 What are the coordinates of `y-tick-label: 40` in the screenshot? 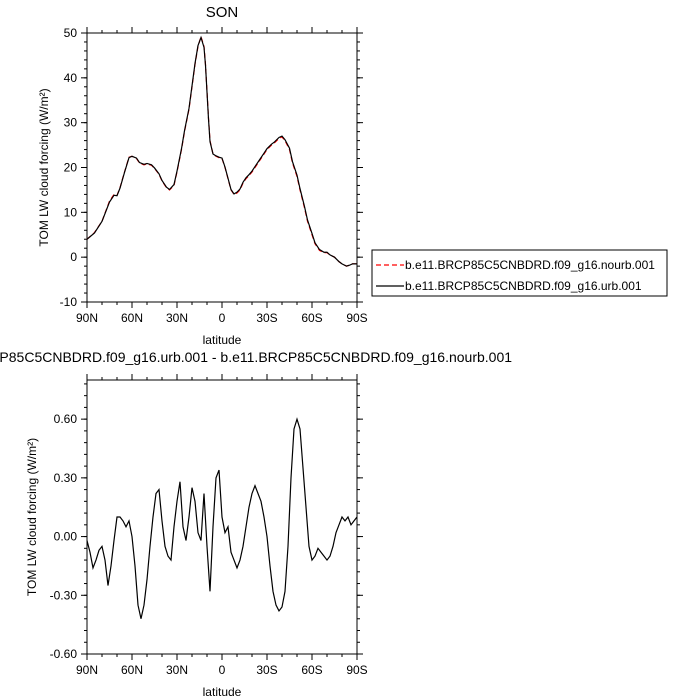 It's located at (71, 78).